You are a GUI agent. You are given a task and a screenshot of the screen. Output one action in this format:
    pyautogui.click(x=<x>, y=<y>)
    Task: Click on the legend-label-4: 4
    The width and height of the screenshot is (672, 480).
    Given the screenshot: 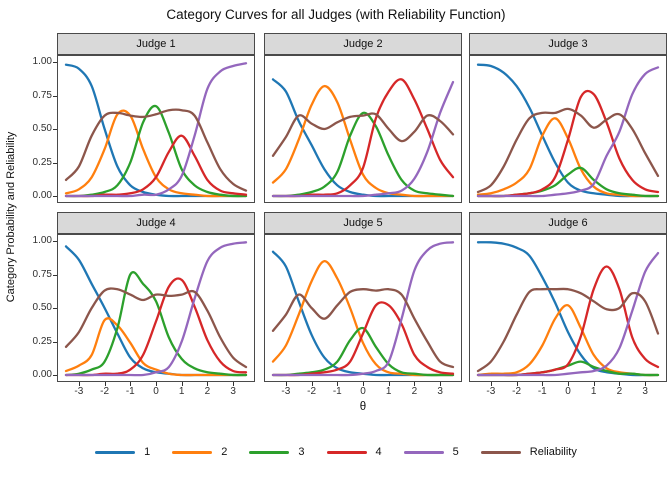 What is the action you would take?
    pyautogui.click(x=378, y=452)
    